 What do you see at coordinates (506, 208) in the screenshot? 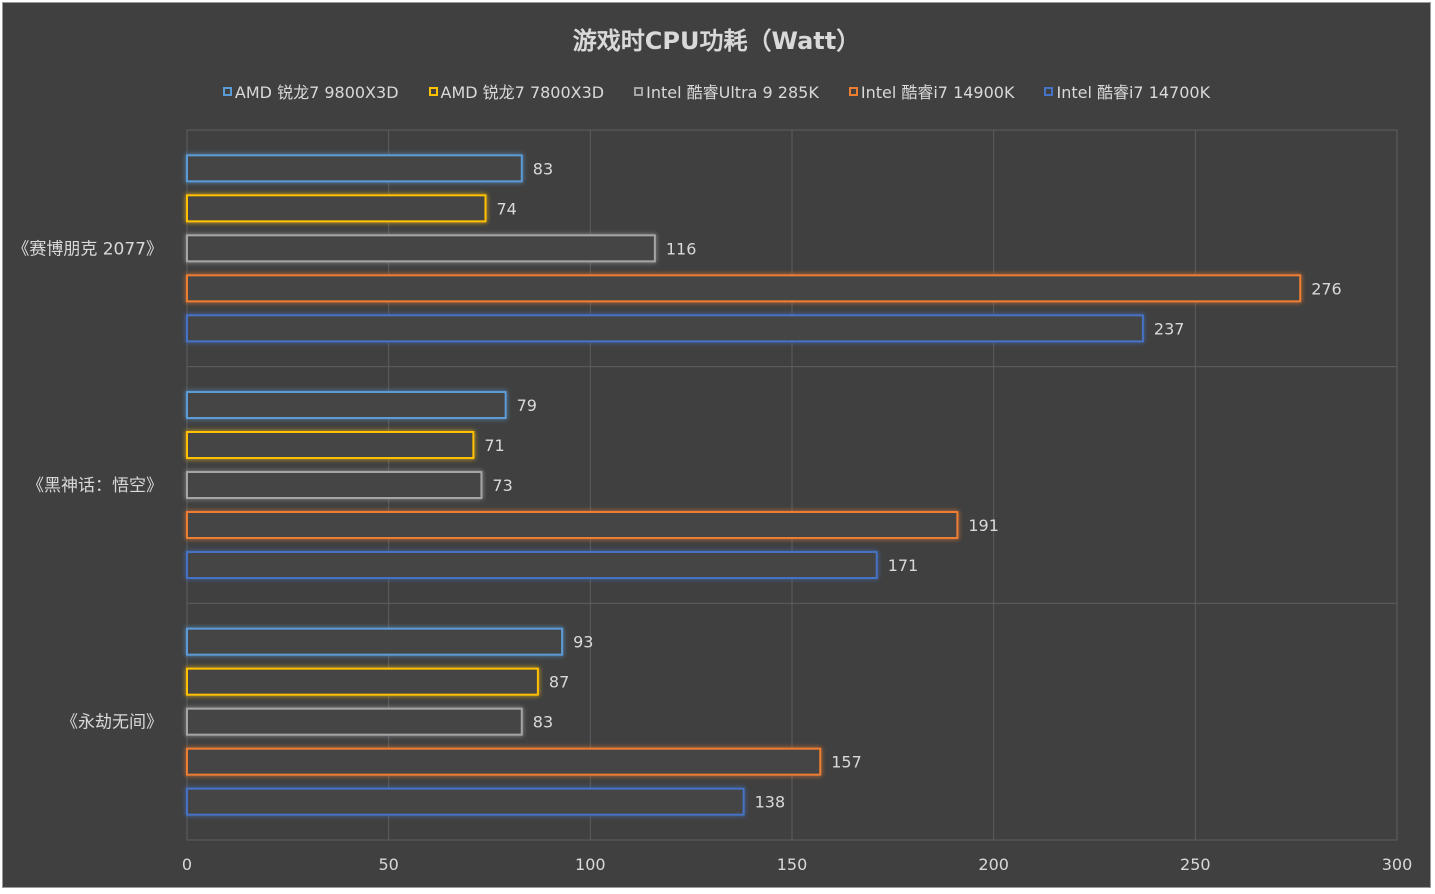
I see `data-label: 74` at bounding box center [506, 208].